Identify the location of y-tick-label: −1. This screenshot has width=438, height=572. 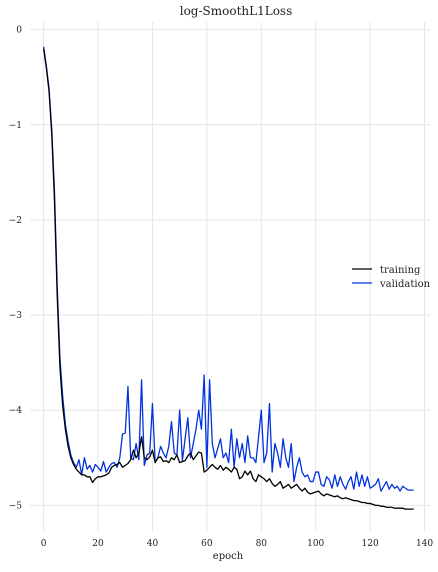
(15, 126).